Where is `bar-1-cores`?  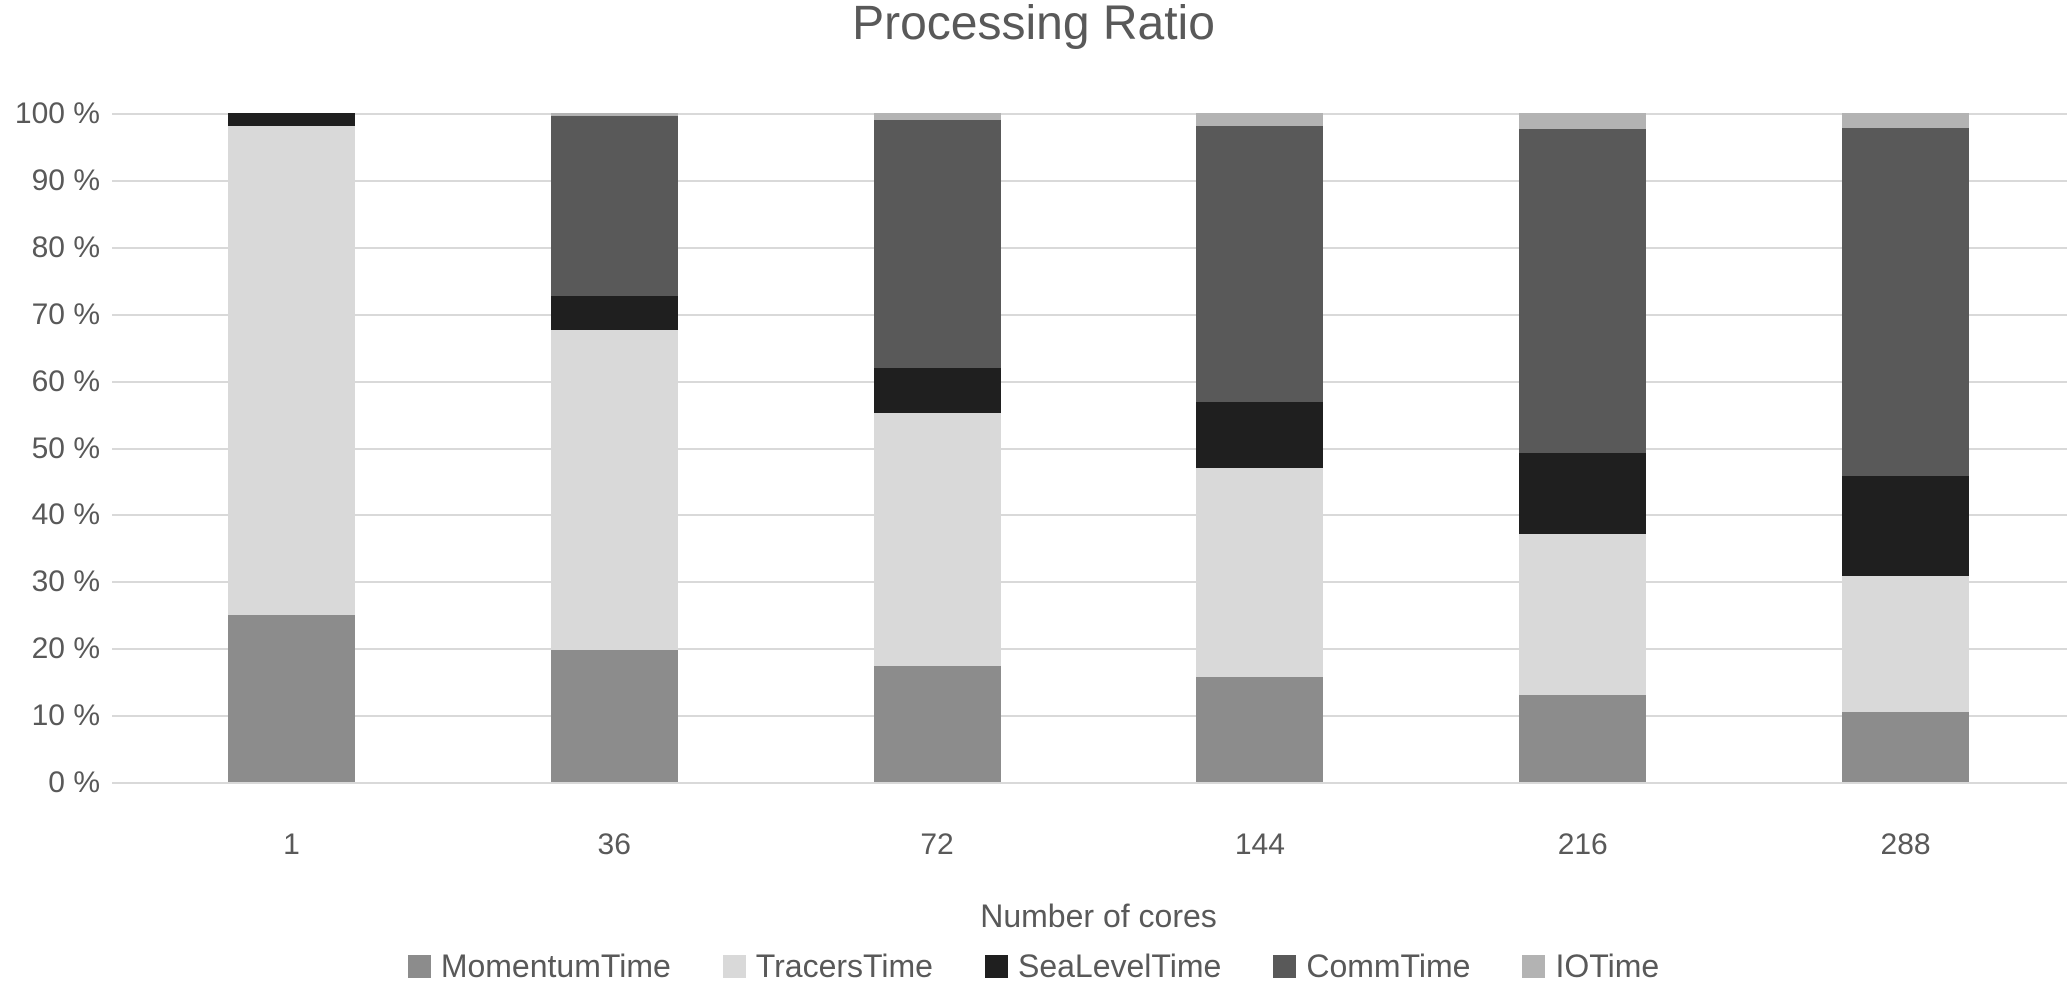
bar-1-cores is located at coordinates (291, 447).